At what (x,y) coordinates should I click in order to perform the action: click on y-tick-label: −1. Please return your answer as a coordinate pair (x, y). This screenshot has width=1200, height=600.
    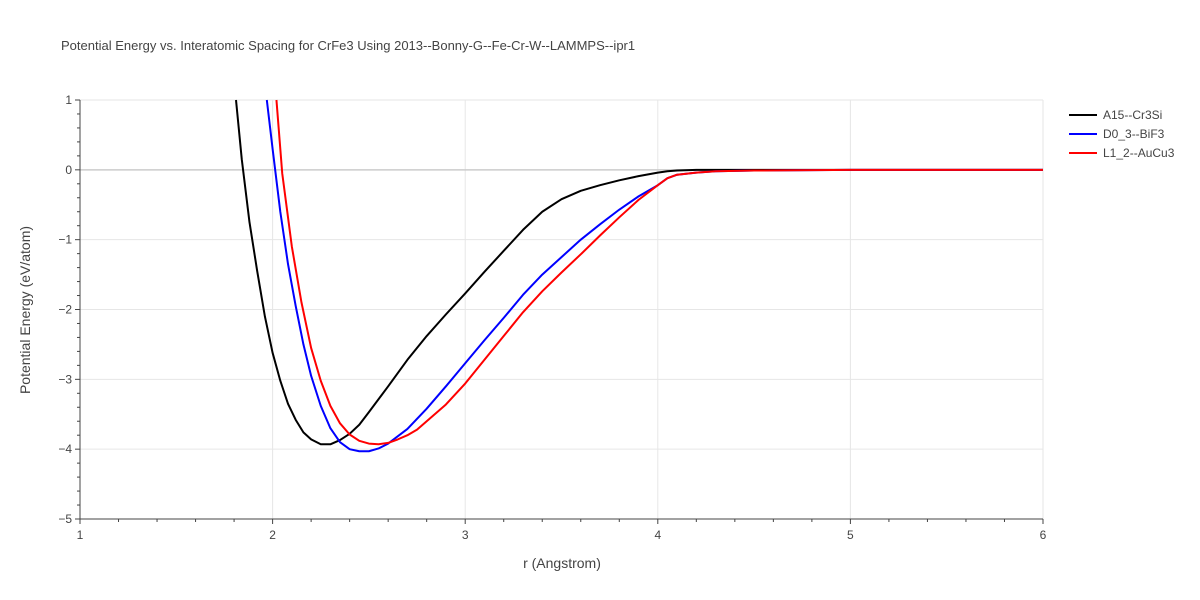
    Looking at the image, I should click on (65, 240).